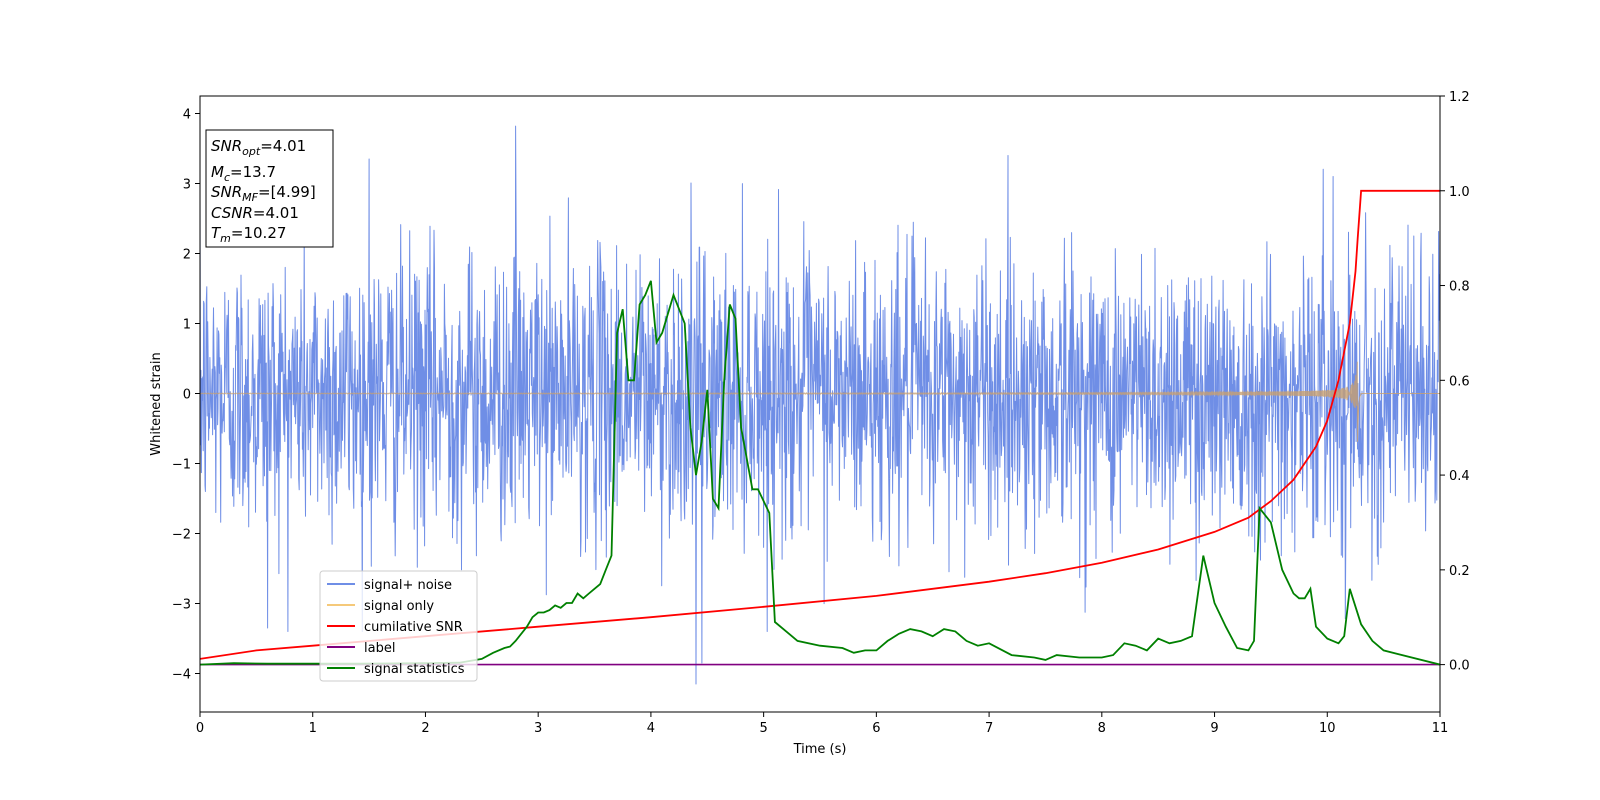 This screenshot has height=800, width=1600. I want to click on legend-entry-signal-noise: signal+ noise, so click(389, 585).